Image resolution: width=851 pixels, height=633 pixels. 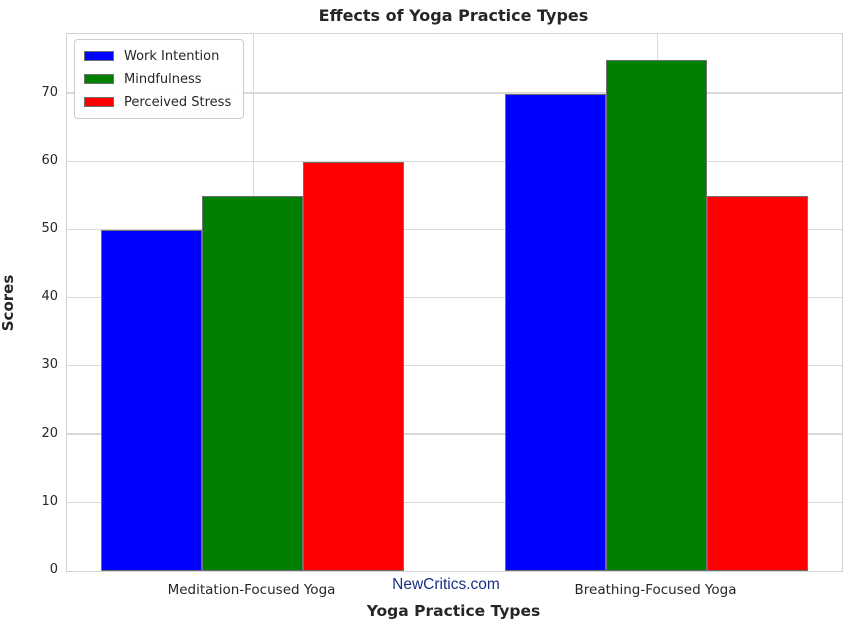 What do you see at coordinates (49, 501) in the screenshot?
I see `y-tick-label-10: 10` at bounding box center [49, 501].